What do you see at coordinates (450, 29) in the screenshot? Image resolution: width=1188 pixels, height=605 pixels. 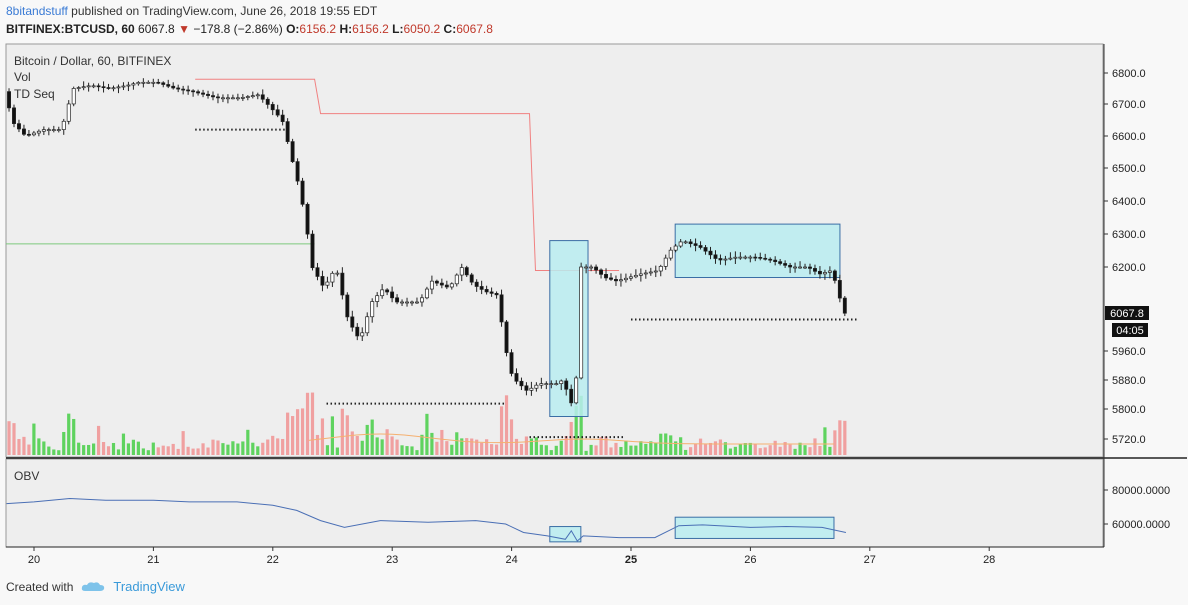 I see `close-label: C:` at bounding box center [450, 29].